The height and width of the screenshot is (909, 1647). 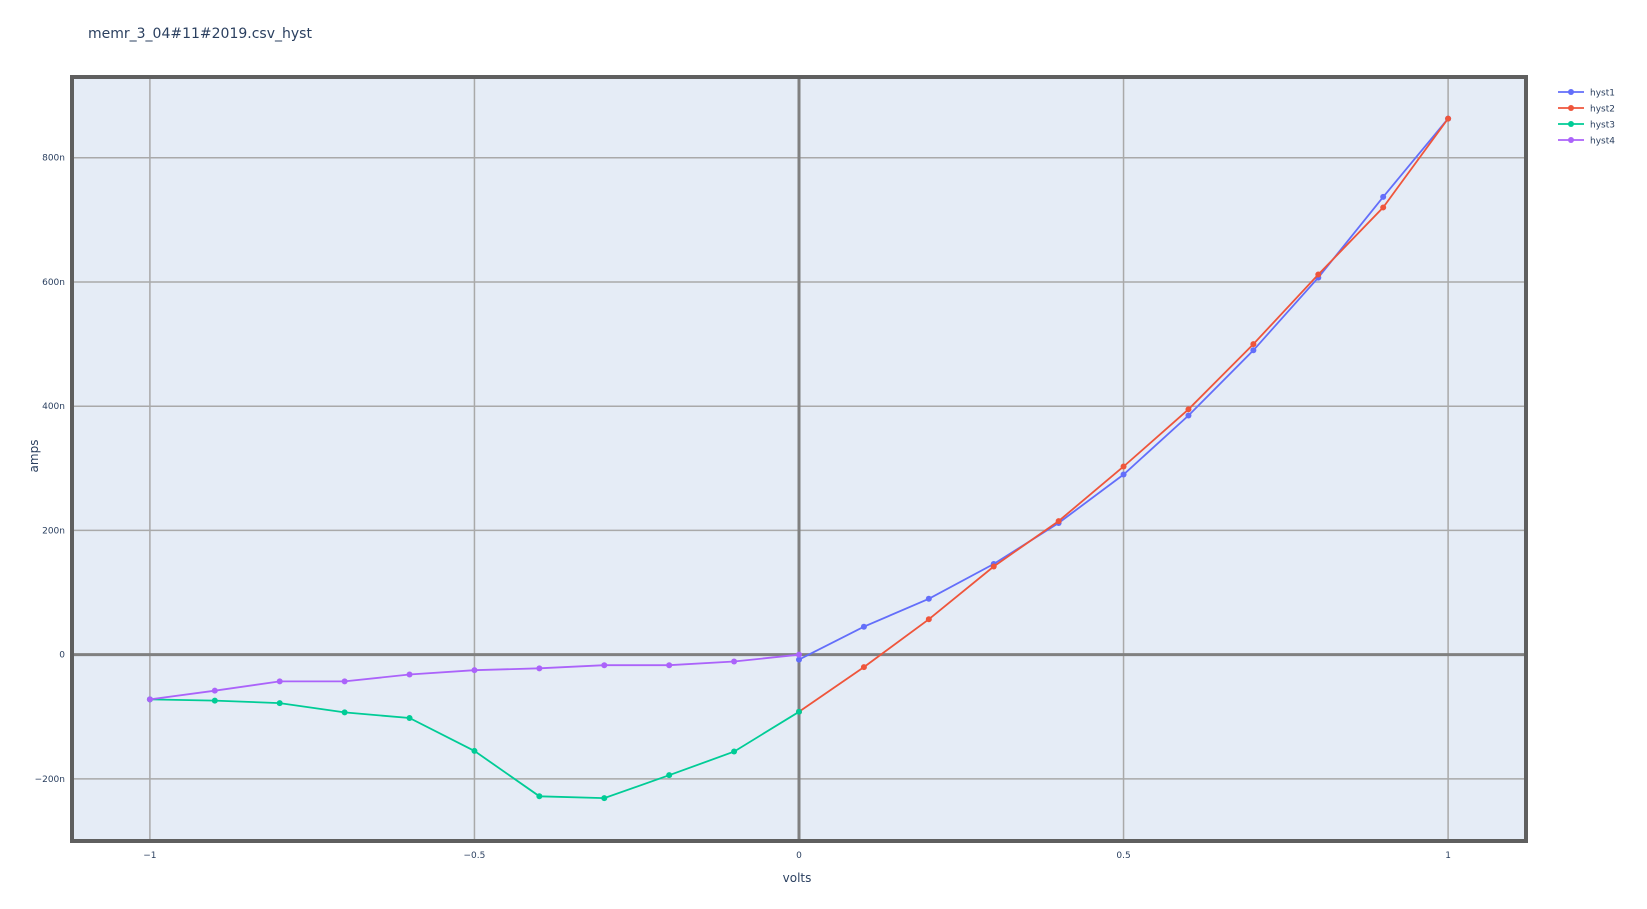 What do you see at coordinates (474, 677) in the screenshot?
I see `series-hyst4` at bounding box center [474, 677].